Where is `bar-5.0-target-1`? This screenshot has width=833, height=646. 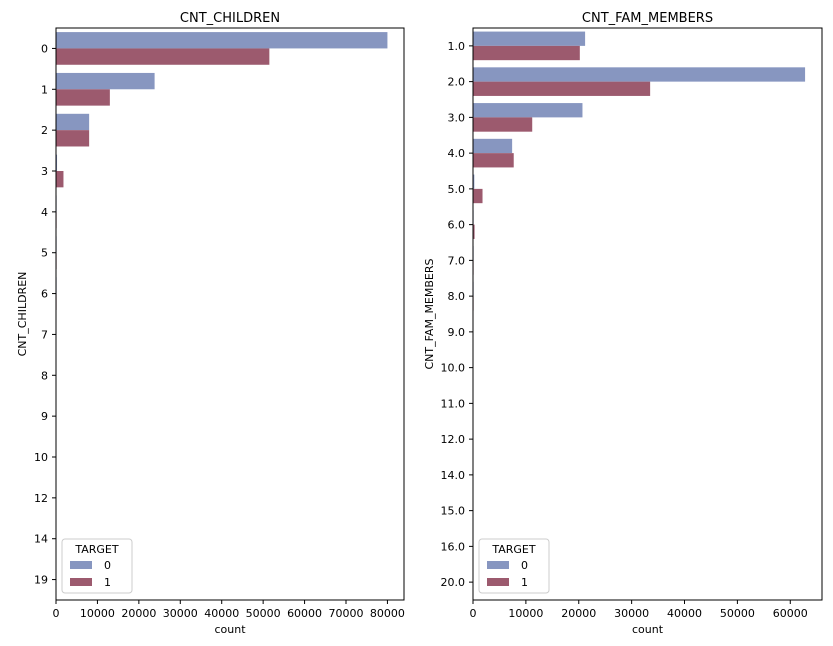 bar-5.0-target-1 is located at coordinates (478, 196).